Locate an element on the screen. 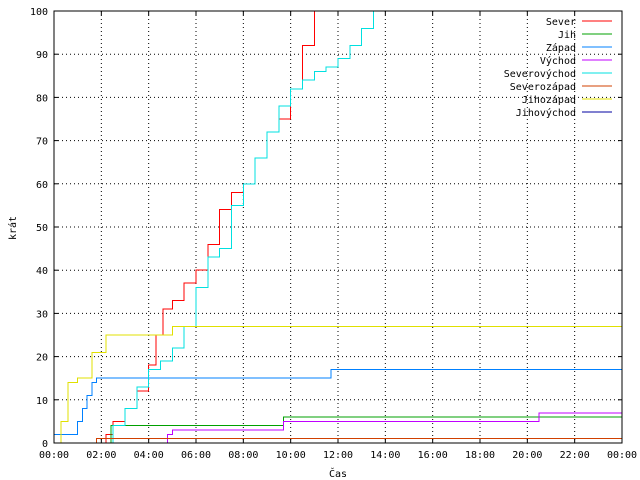 The width and height of the screenshot is (640, 480). legend-label: Severovýchod is located at coordinates (540, 74).